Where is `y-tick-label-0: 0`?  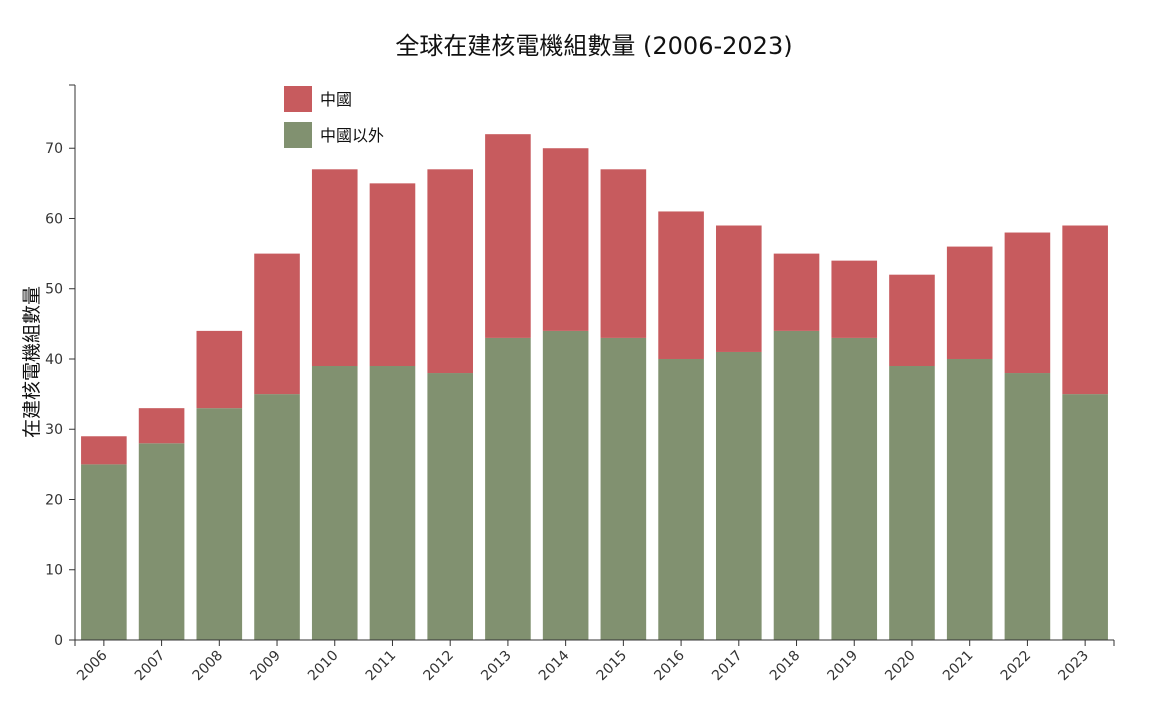 y-tick-label-0: 0 is located at coordinates (58, 641).